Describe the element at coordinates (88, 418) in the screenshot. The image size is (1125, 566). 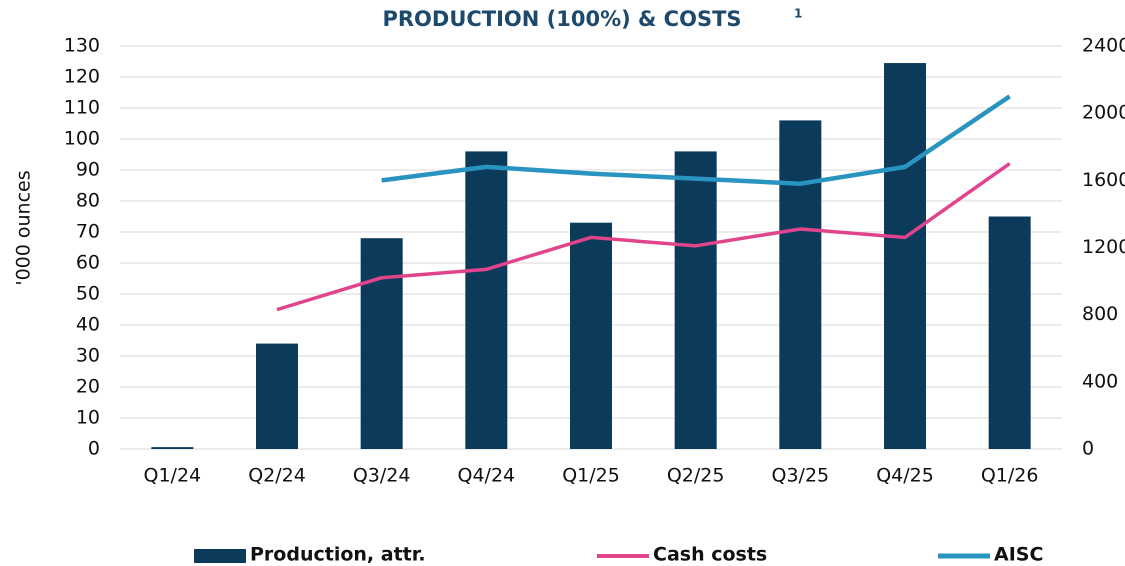
I see `y-tick-label: 10` at that location.